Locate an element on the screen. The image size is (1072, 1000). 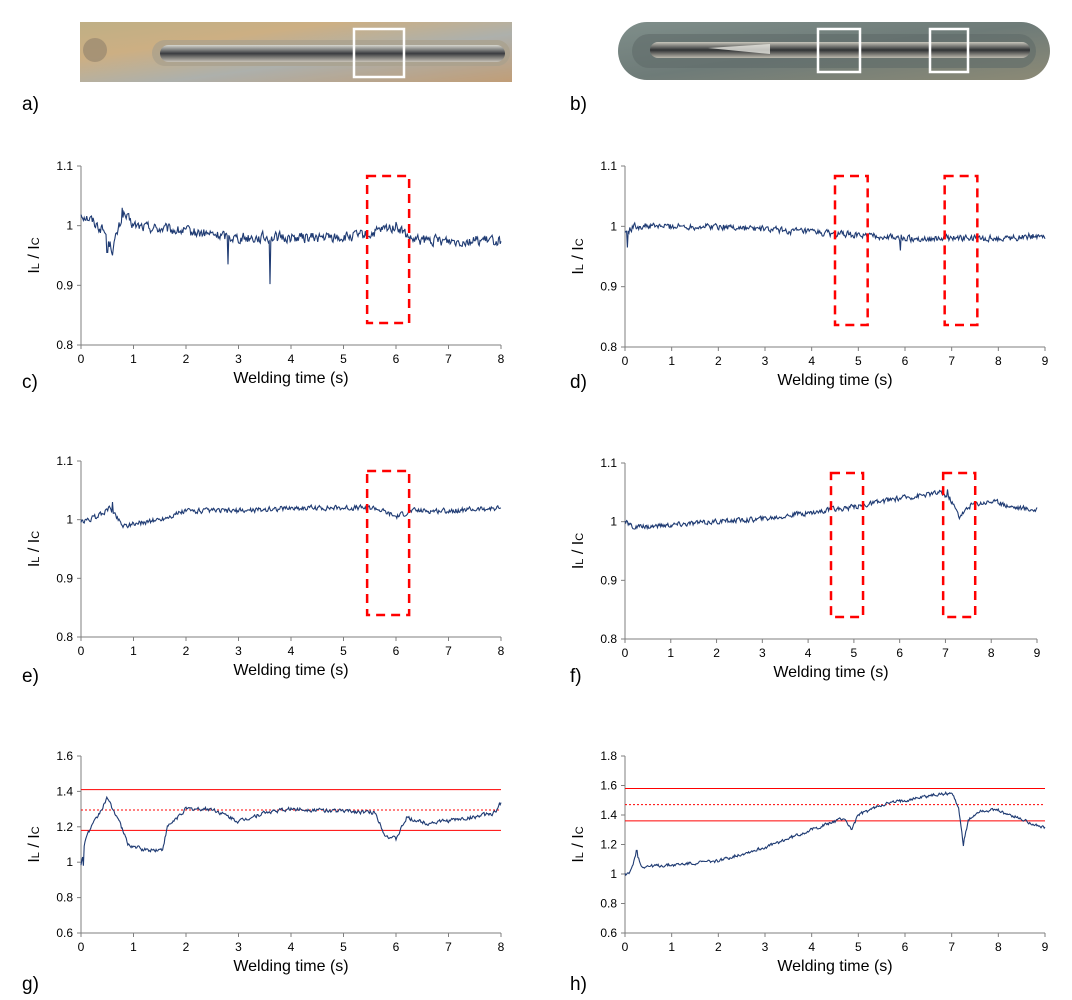
panel-label-a: a) is located at coordinates (30, 104).